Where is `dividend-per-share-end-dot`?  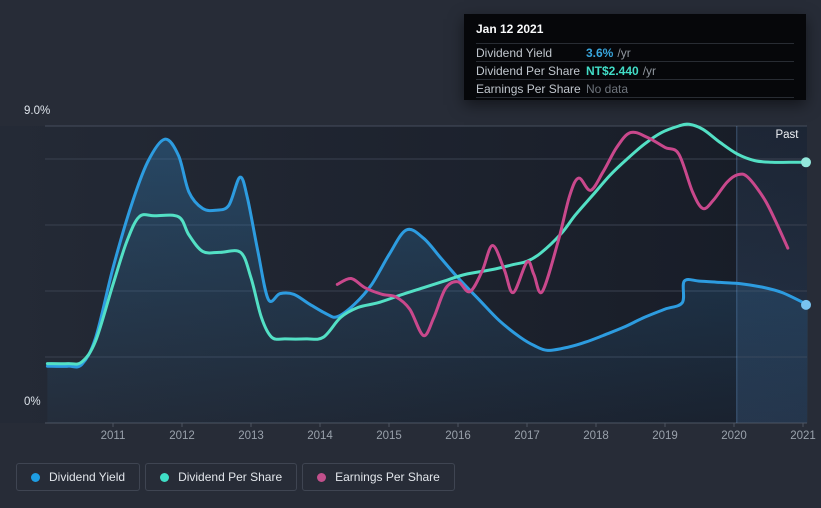
dividend-per-share-end-dot is located at coordinates (806, 162).